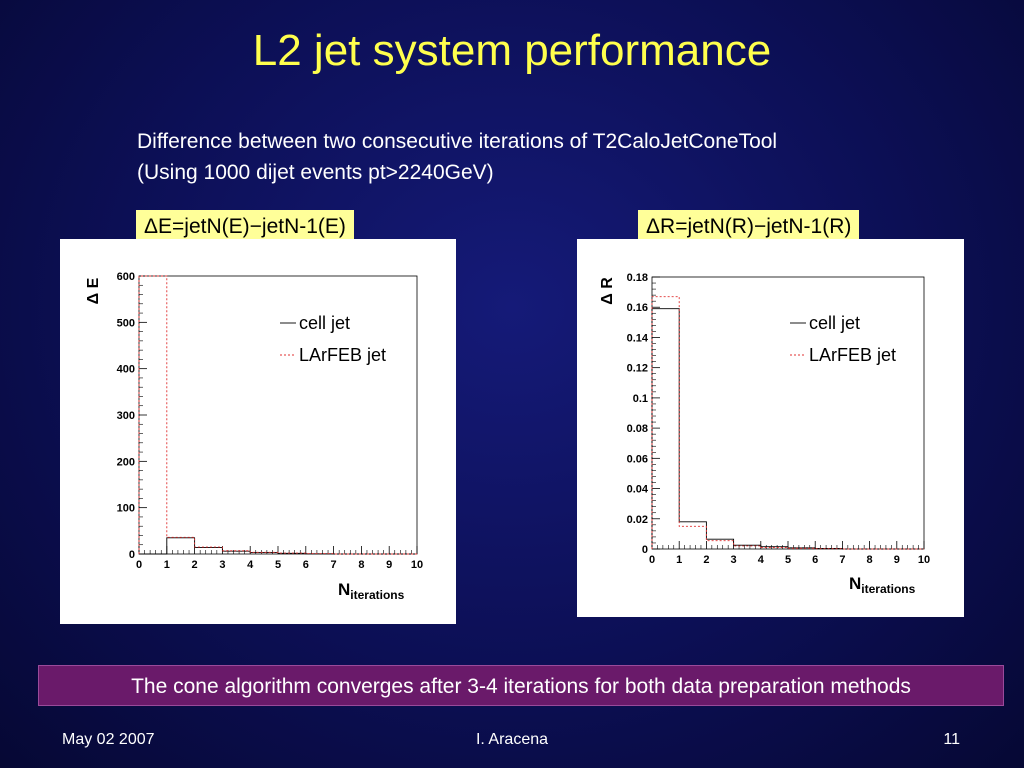 This screenshot has width=1024, height=768. I want to click on cell-jet-histogram, so click(278, 546).